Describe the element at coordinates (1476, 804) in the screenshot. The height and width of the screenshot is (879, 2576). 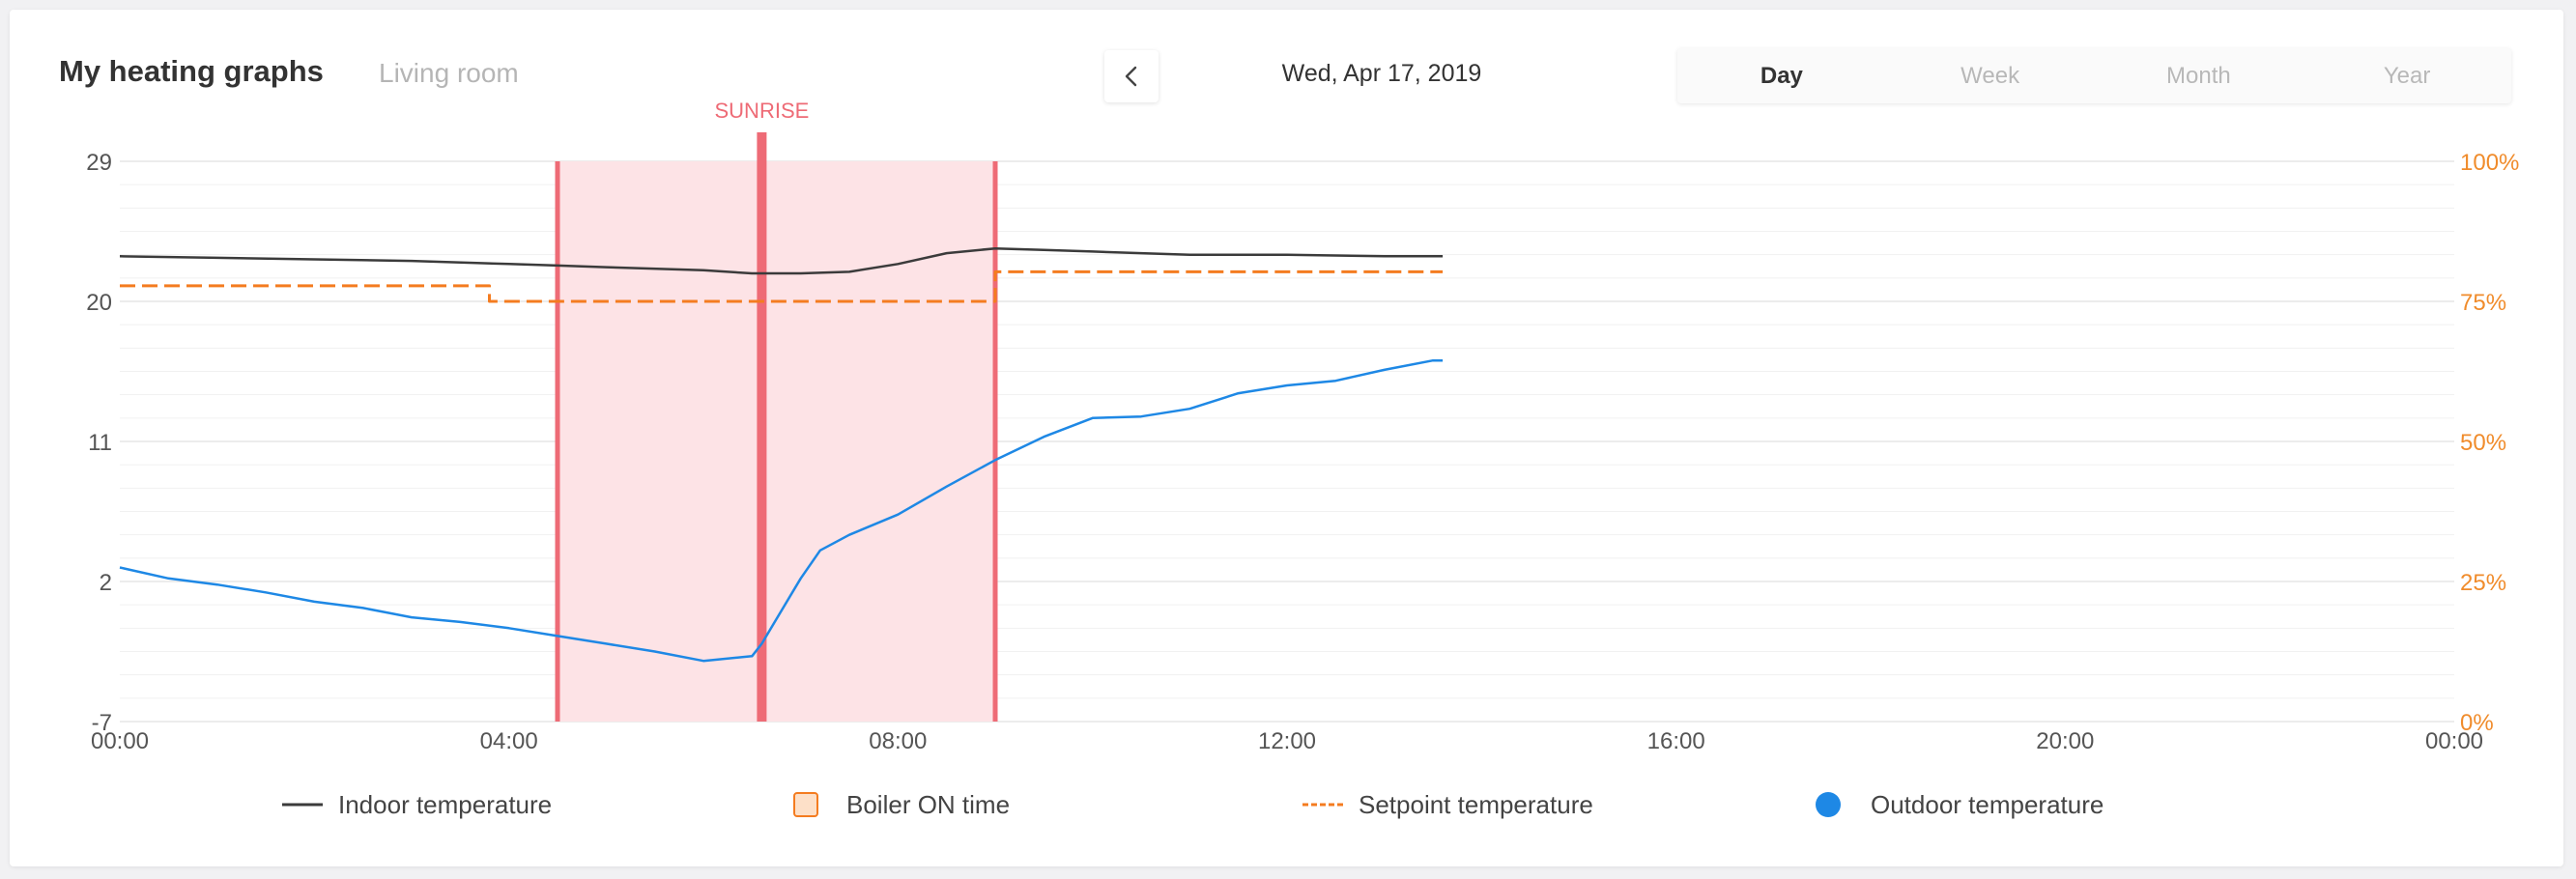
I see `legend-setpoint-label: Setpoint temperature` at that location.